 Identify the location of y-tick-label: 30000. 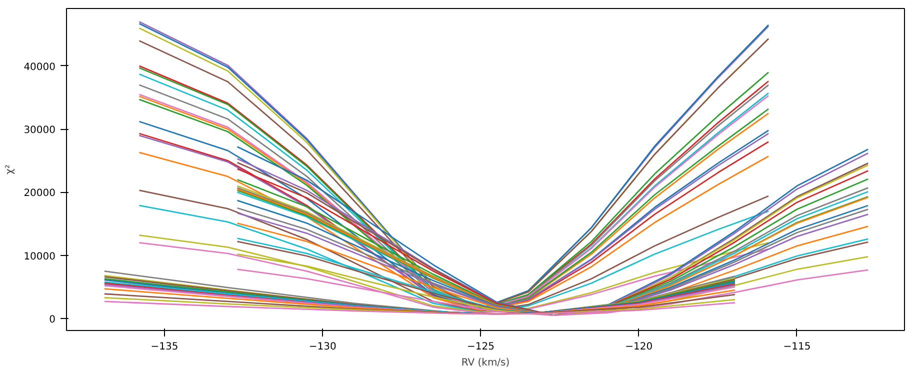
(40, 130).